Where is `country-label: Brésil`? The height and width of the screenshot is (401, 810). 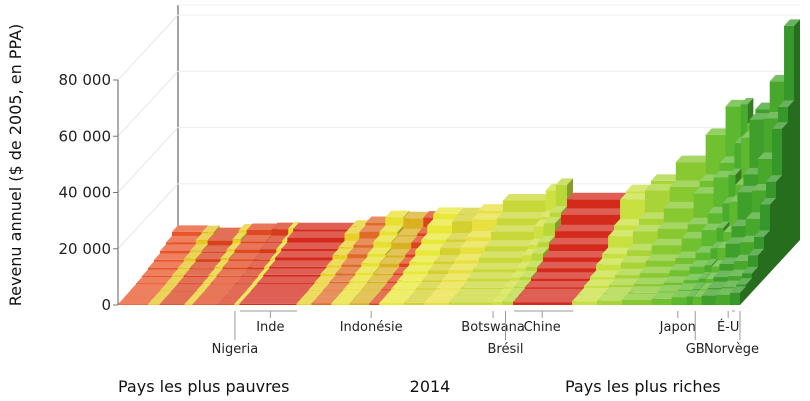
country-label: Brésil is located at coordinates (506, 349).